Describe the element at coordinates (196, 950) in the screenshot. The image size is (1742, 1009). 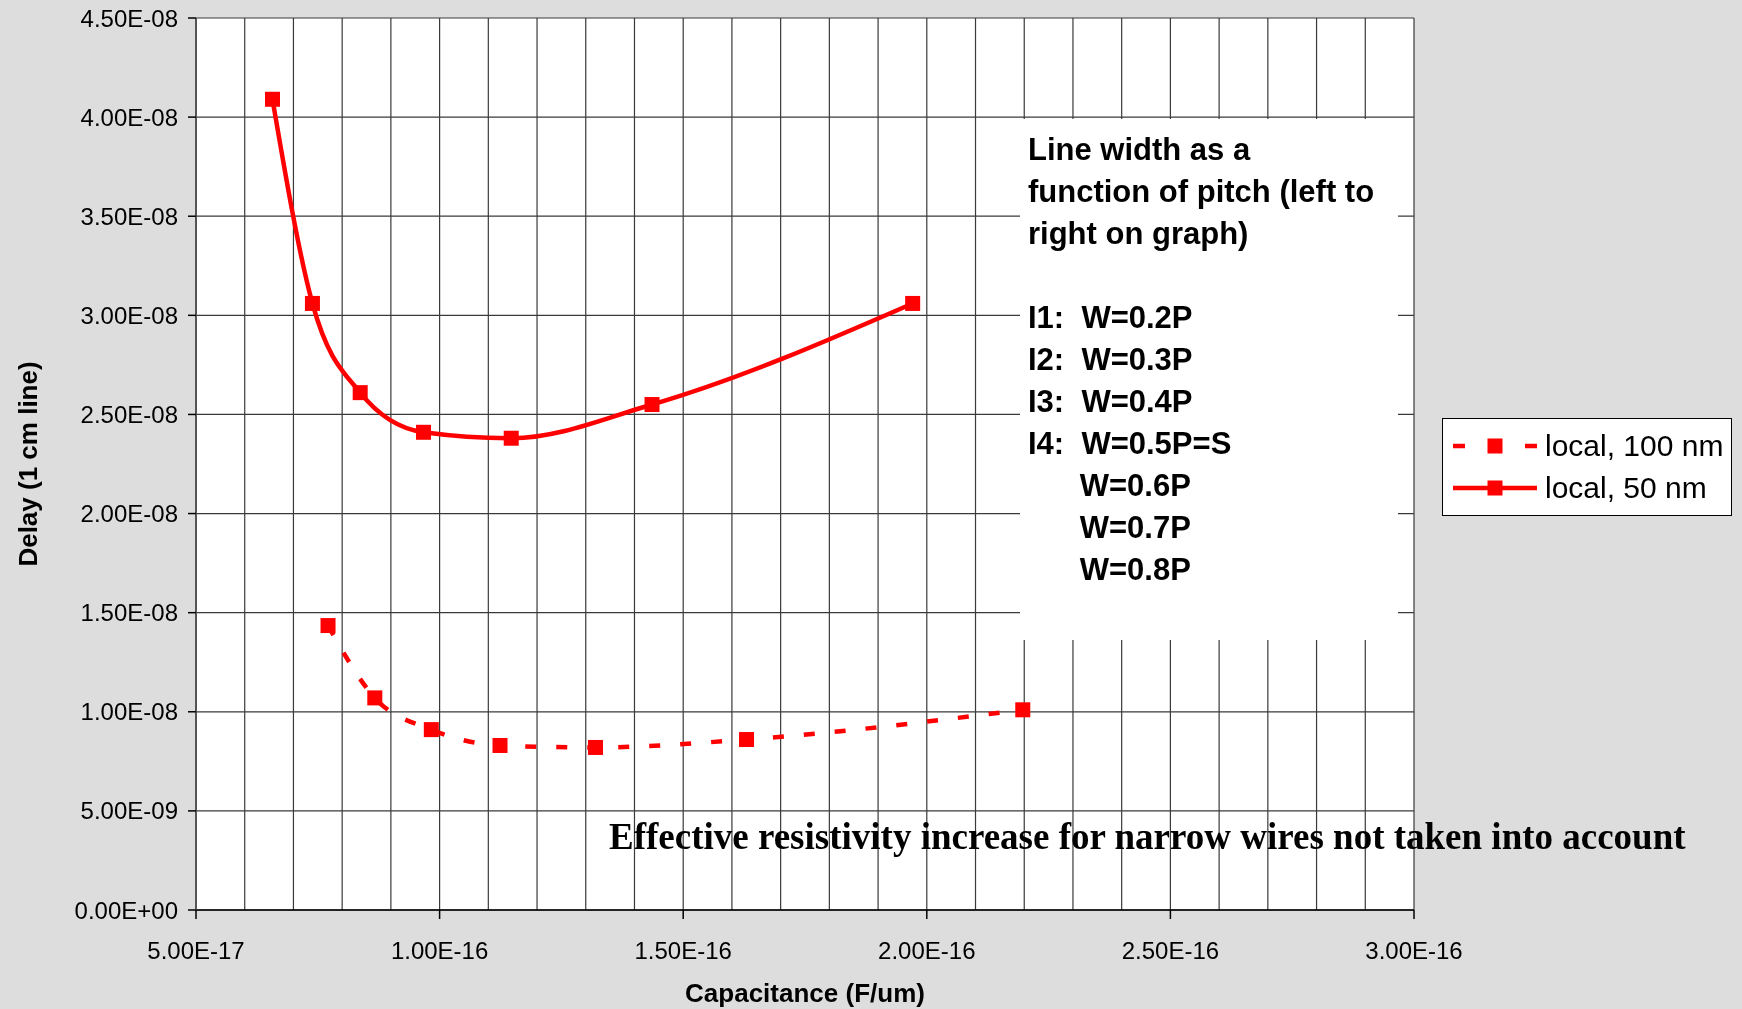
I see `x-tick-label: 5.00E-17` at that location.